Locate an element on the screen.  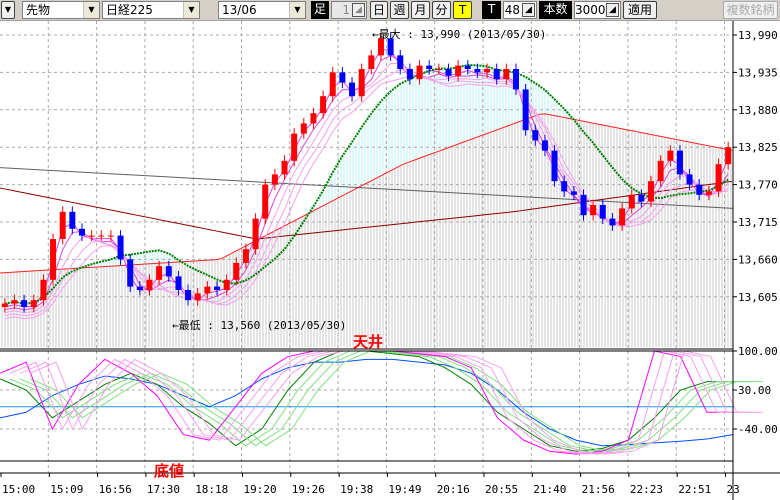
time-tick-label: 23 is located at coordinates (733, 489).